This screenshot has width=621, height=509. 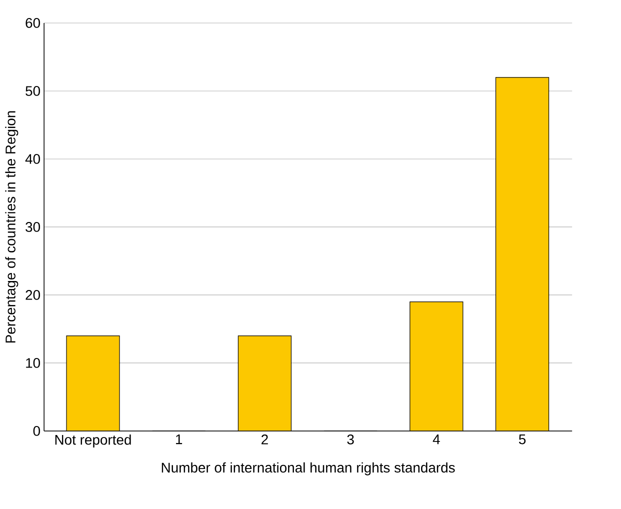 I want to click on y-tick-label: 40, so click(x=32, y=159).